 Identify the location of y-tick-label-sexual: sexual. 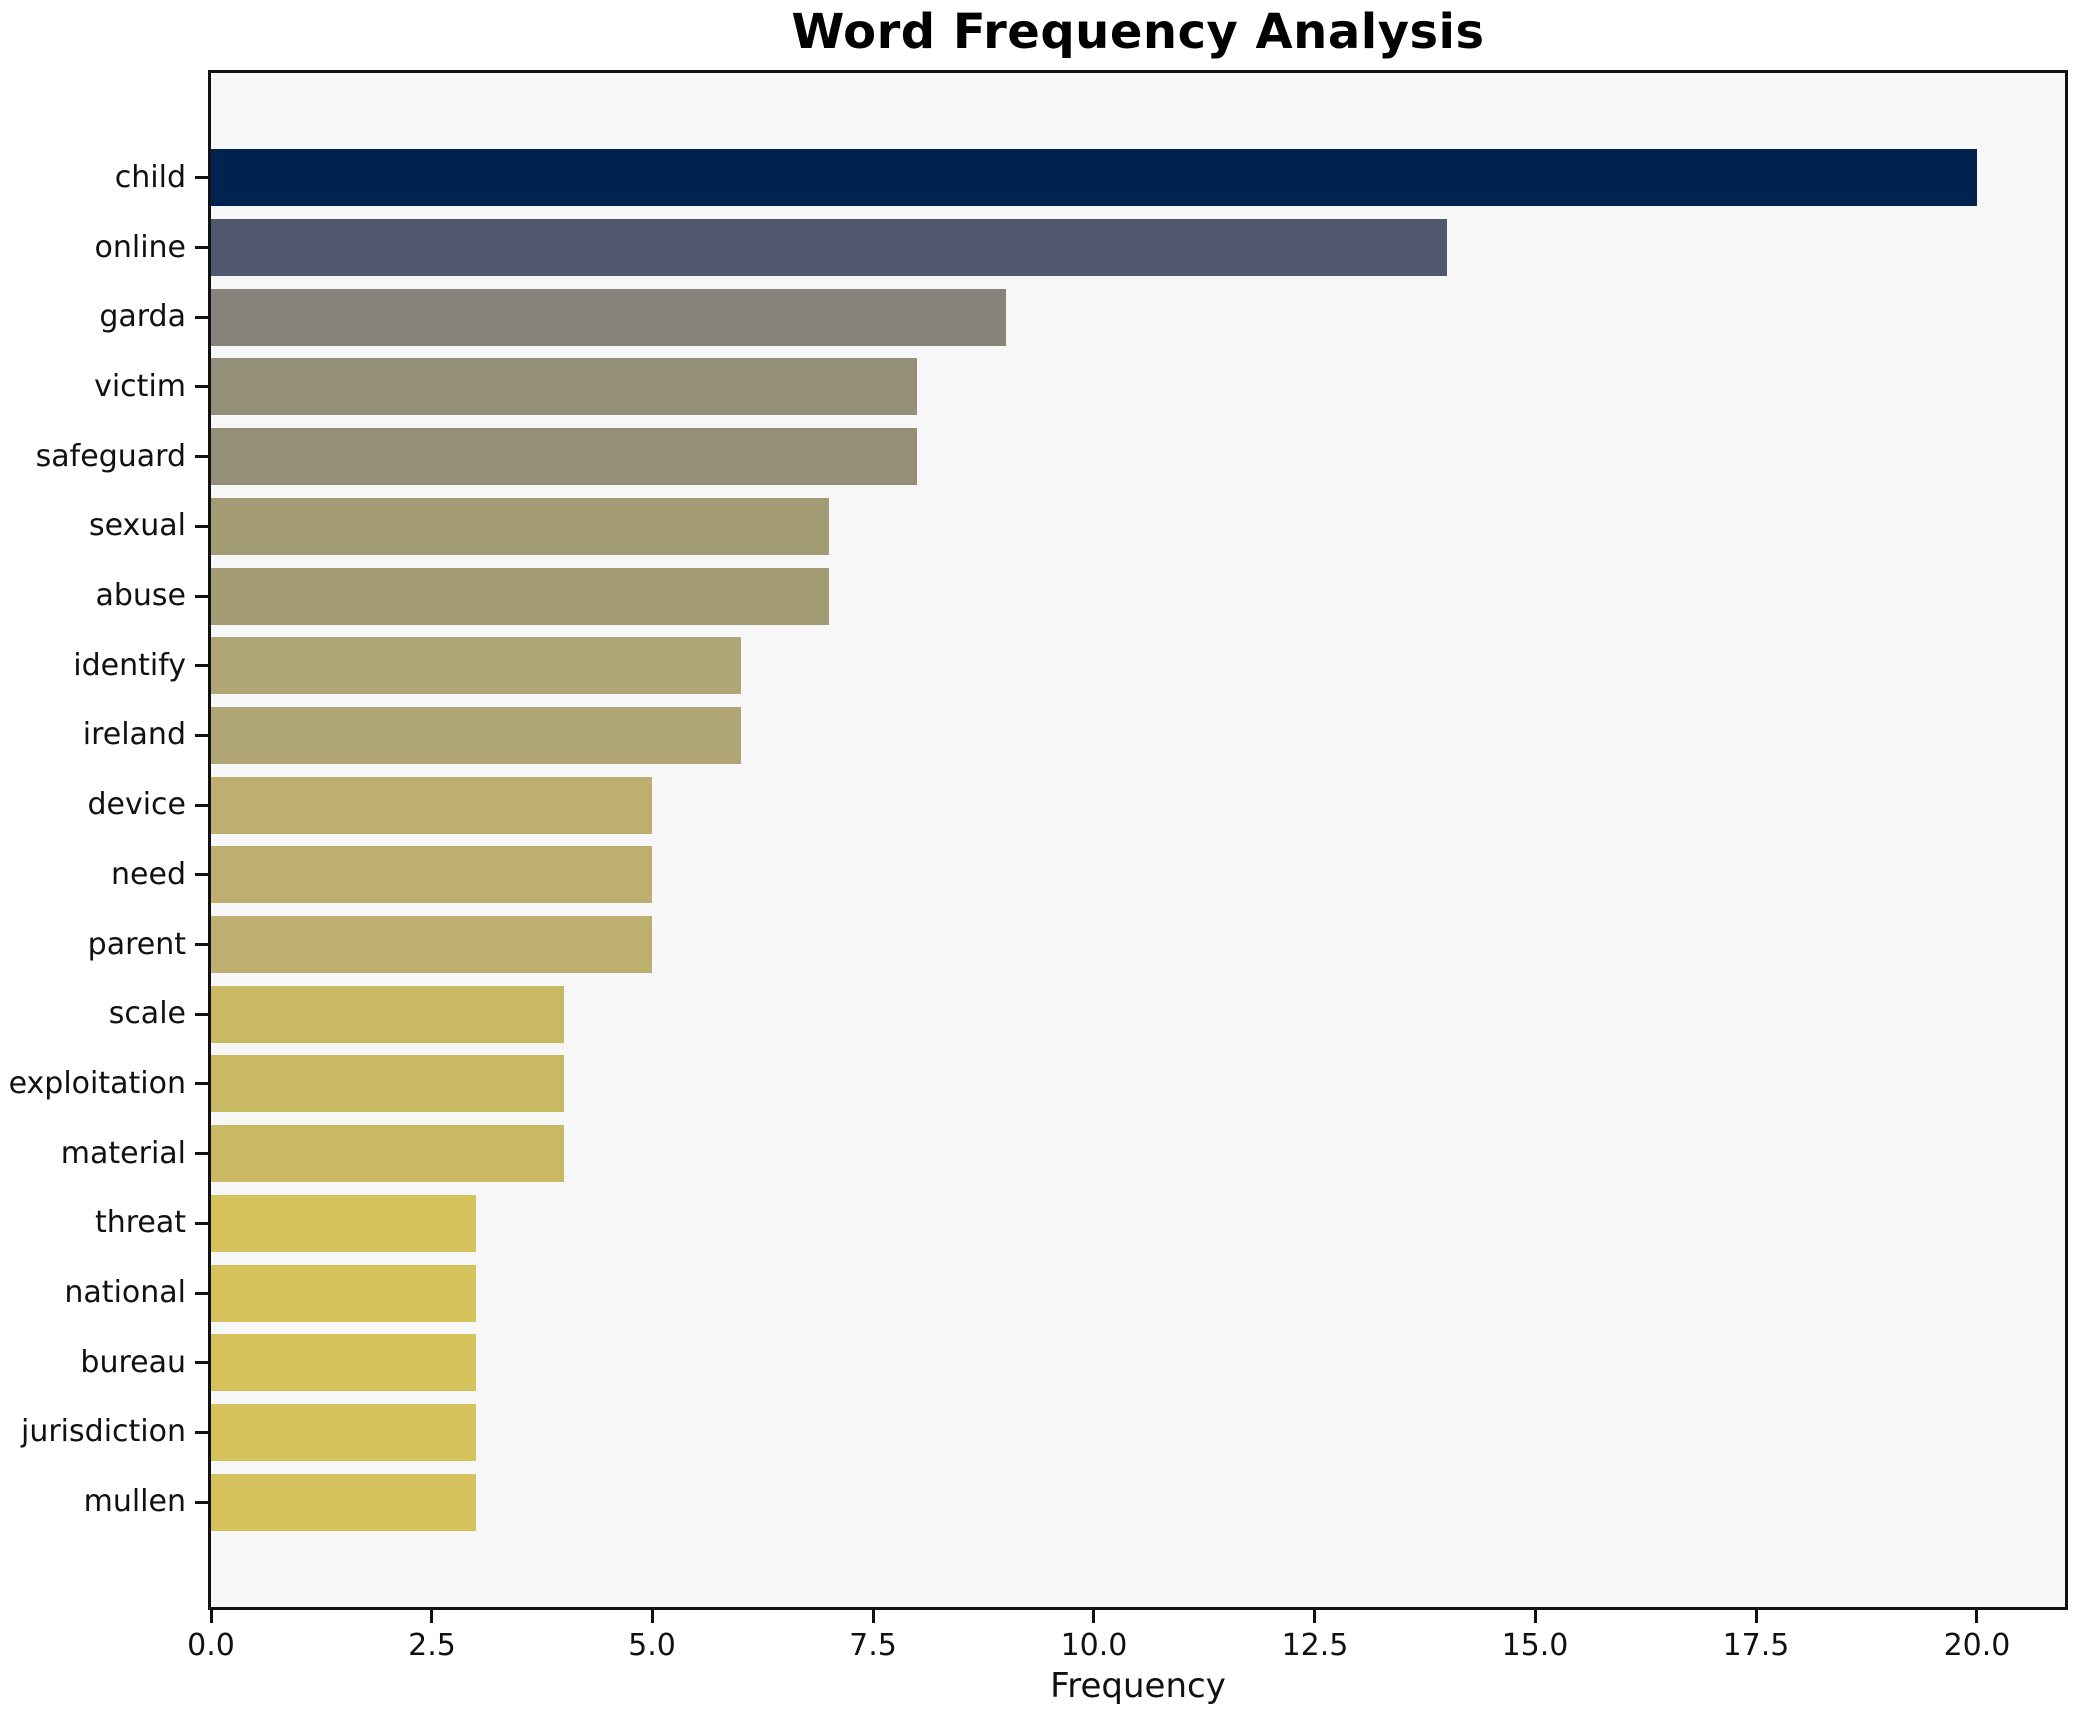
(137, 525).